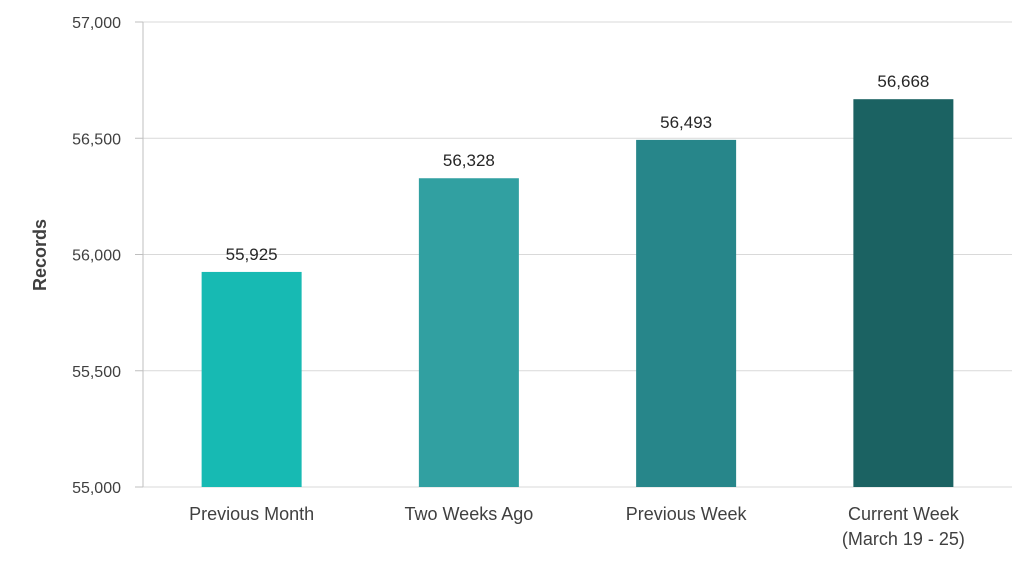 This screenshot has height=564, width=1034. What do you see at coordinates (903, 81) in the screenshot?
I see `data-label: 56,668` at bounding box center [903, 81].